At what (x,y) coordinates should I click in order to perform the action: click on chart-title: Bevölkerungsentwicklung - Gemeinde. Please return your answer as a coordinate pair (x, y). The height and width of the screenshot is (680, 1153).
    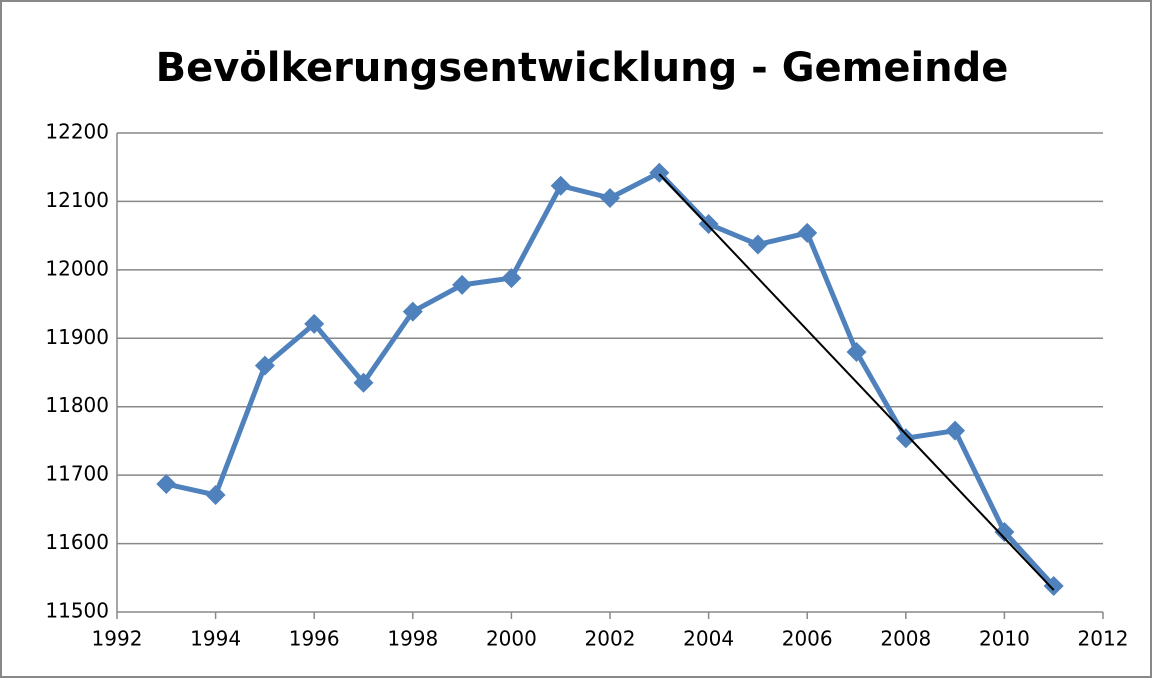
    Looking at the image, I should click on (582, 68).